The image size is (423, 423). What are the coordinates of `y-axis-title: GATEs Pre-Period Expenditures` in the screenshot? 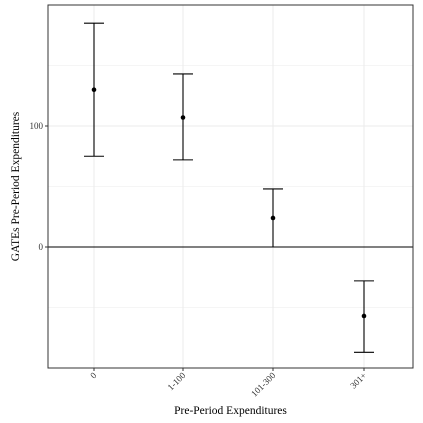 It's located at (16, 186).